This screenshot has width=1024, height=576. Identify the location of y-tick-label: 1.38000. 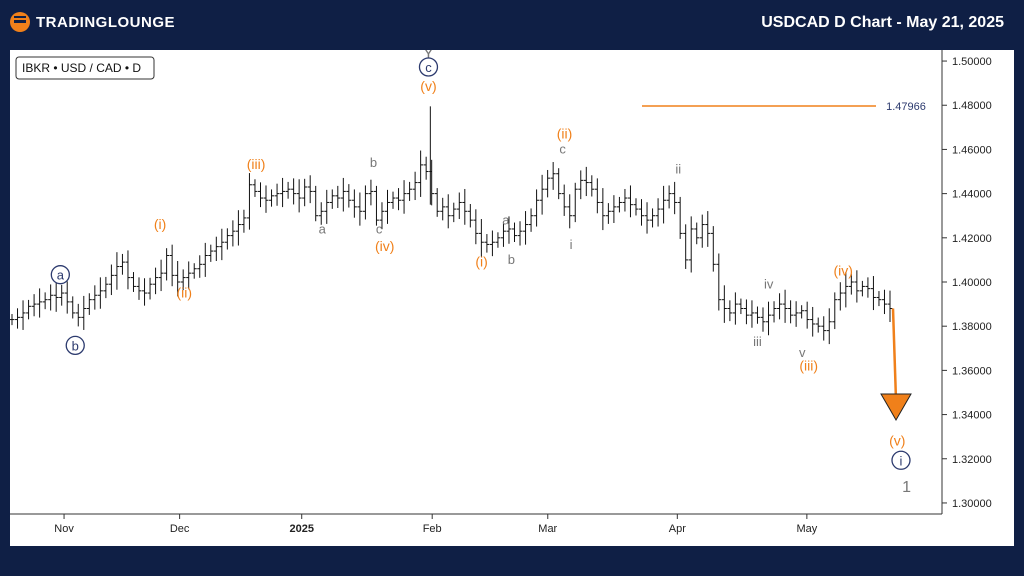
(972, 327).